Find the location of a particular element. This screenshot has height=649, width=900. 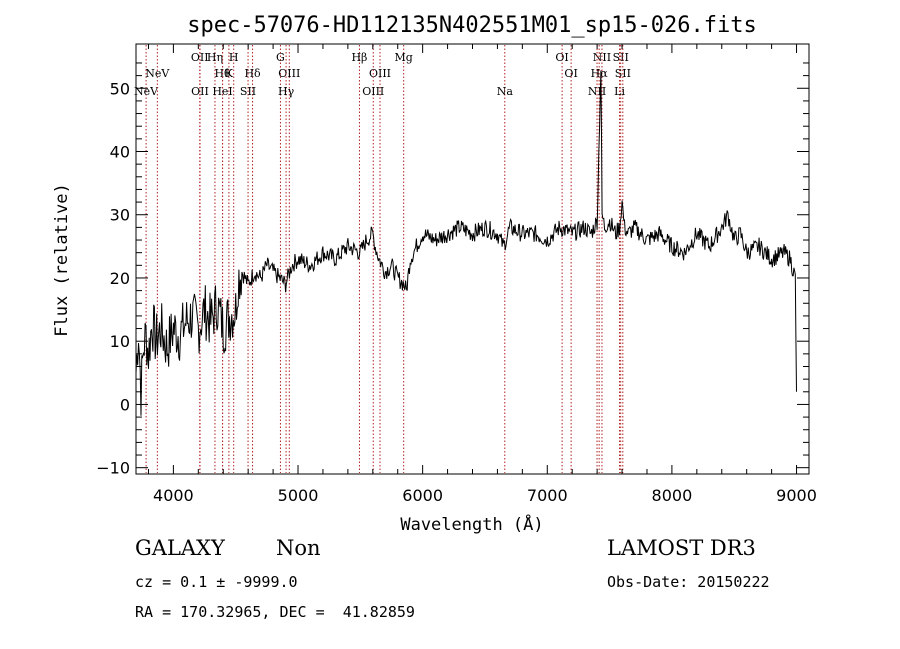

marker-label: Hβ is located at coordinates (359, 57).